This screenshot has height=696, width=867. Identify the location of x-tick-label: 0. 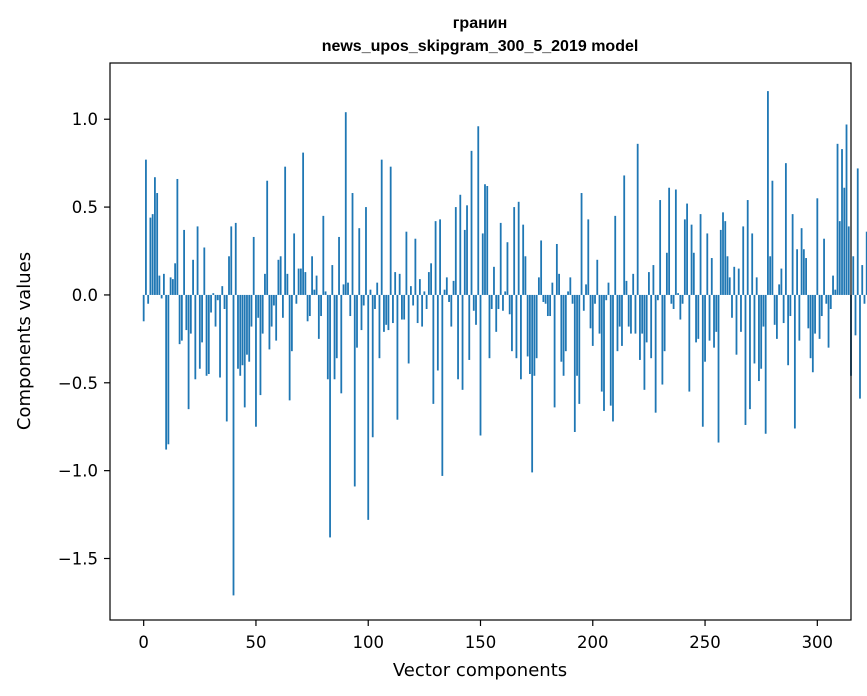
(143, 642).